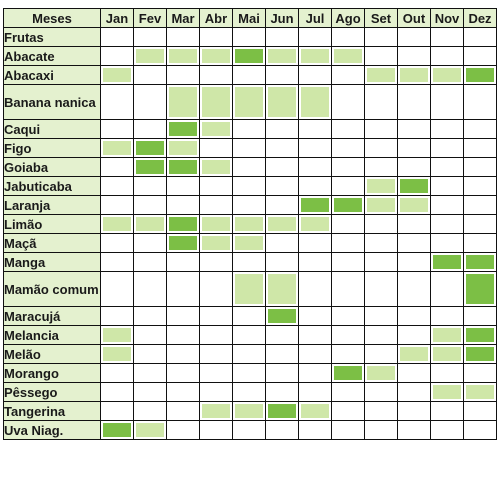  I want to click on fruit-name: Maracujá, so click(52, 316).